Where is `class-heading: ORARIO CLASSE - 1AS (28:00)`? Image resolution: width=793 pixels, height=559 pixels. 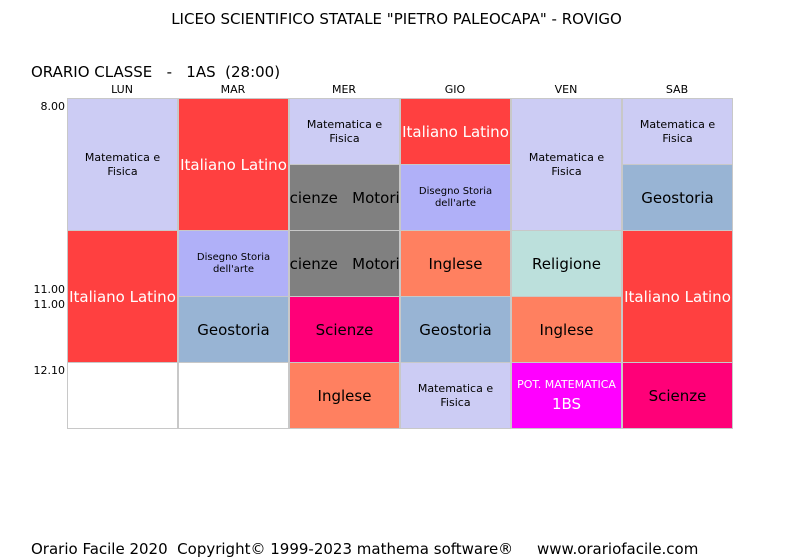 class-heading: ORARIO CLASSE - 1AS (28:00) is located at coordinates (156, 72).